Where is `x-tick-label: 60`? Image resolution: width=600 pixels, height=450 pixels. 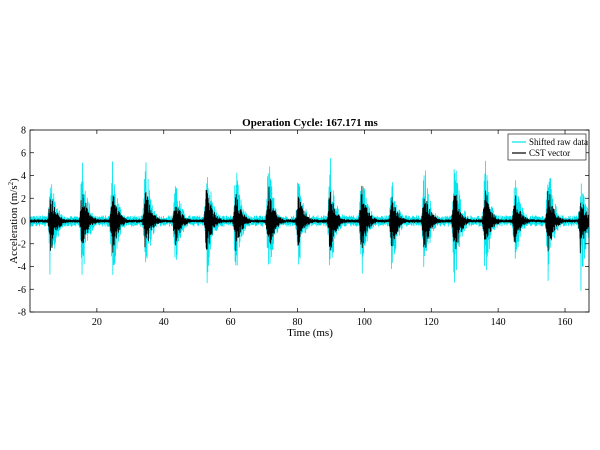 x-tick-label: 60 is located at coordinates (231, 322).